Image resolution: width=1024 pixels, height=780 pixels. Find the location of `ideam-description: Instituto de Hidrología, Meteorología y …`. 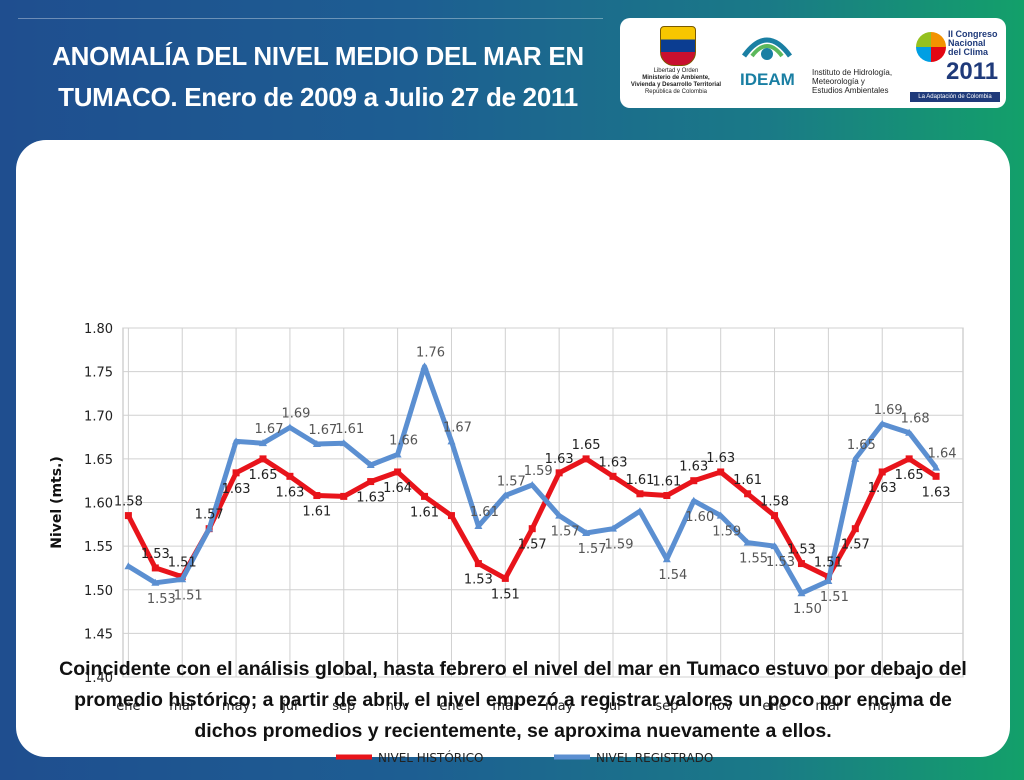

ideam-description: Instituto de Hidrología, Meteorología y … is located at coordinates (854, 81).